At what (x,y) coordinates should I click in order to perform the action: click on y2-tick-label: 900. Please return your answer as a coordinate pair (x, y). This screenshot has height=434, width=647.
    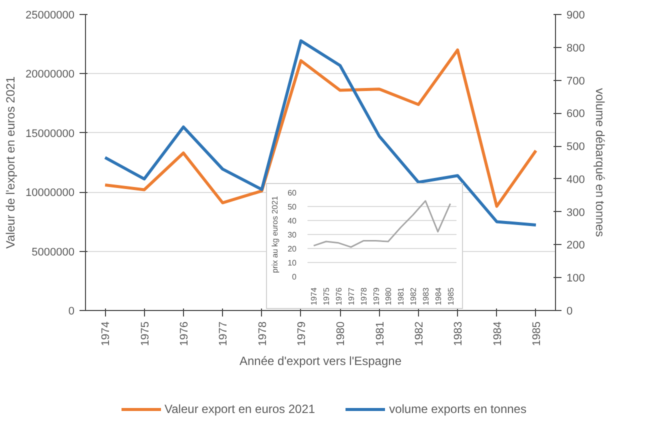
    Looking at the image, I should click on (575, 16).